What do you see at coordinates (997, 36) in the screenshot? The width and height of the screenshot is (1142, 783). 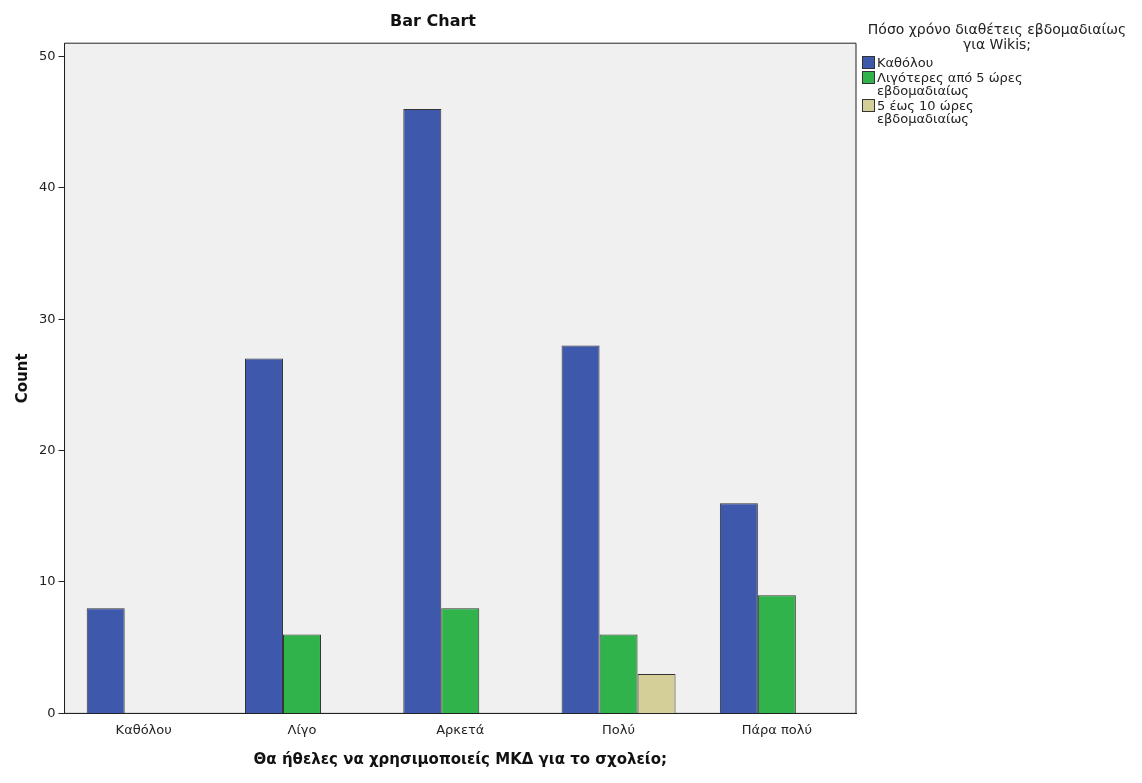 I see `legend-title: Πόσο χρόνο διαθέτεις εβδομαδιαίως για Wikis;` at bounding box center [997, 36].